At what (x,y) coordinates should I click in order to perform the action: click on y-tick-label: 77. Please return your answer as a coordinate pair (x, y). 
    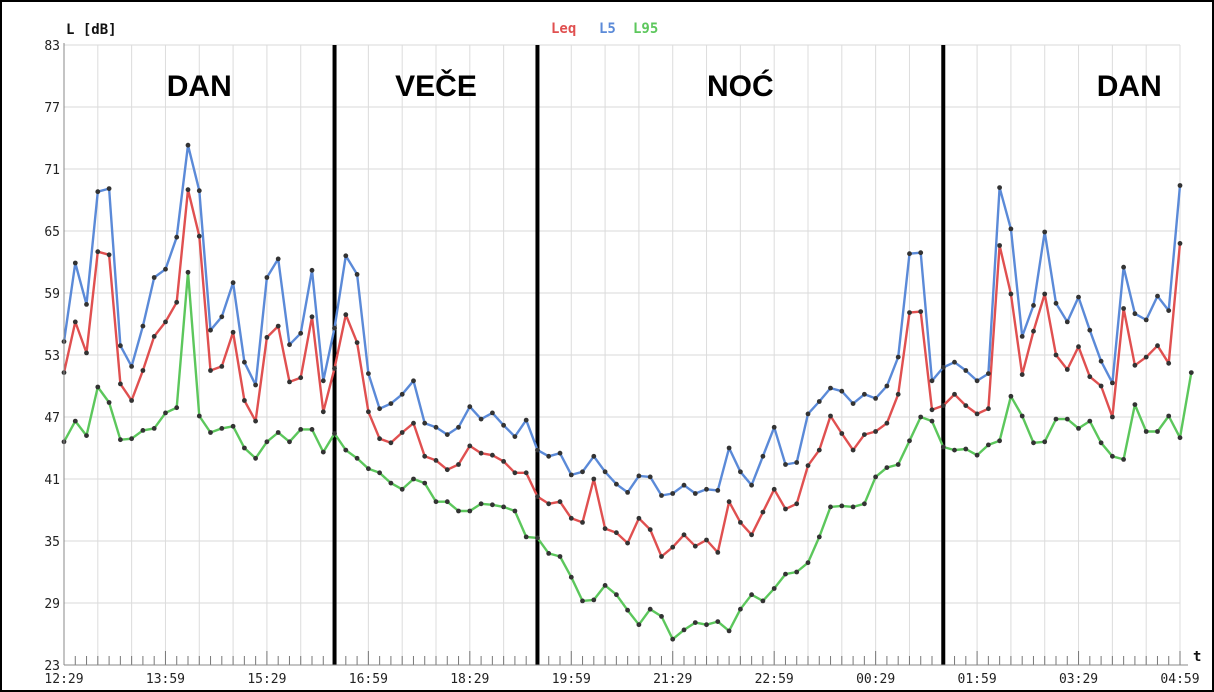
    Looking at the image, I should click on (52, 108).